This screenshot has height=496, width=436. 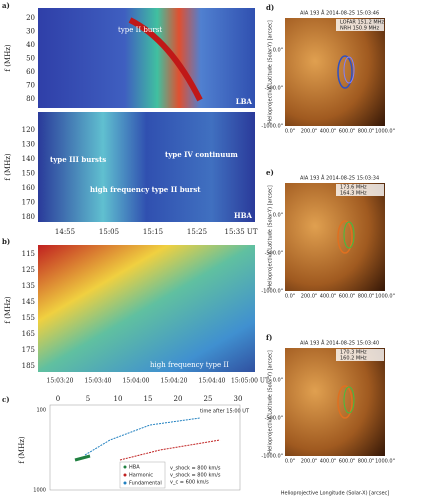 I want to click on c-legend, so click(x=142, y=475).